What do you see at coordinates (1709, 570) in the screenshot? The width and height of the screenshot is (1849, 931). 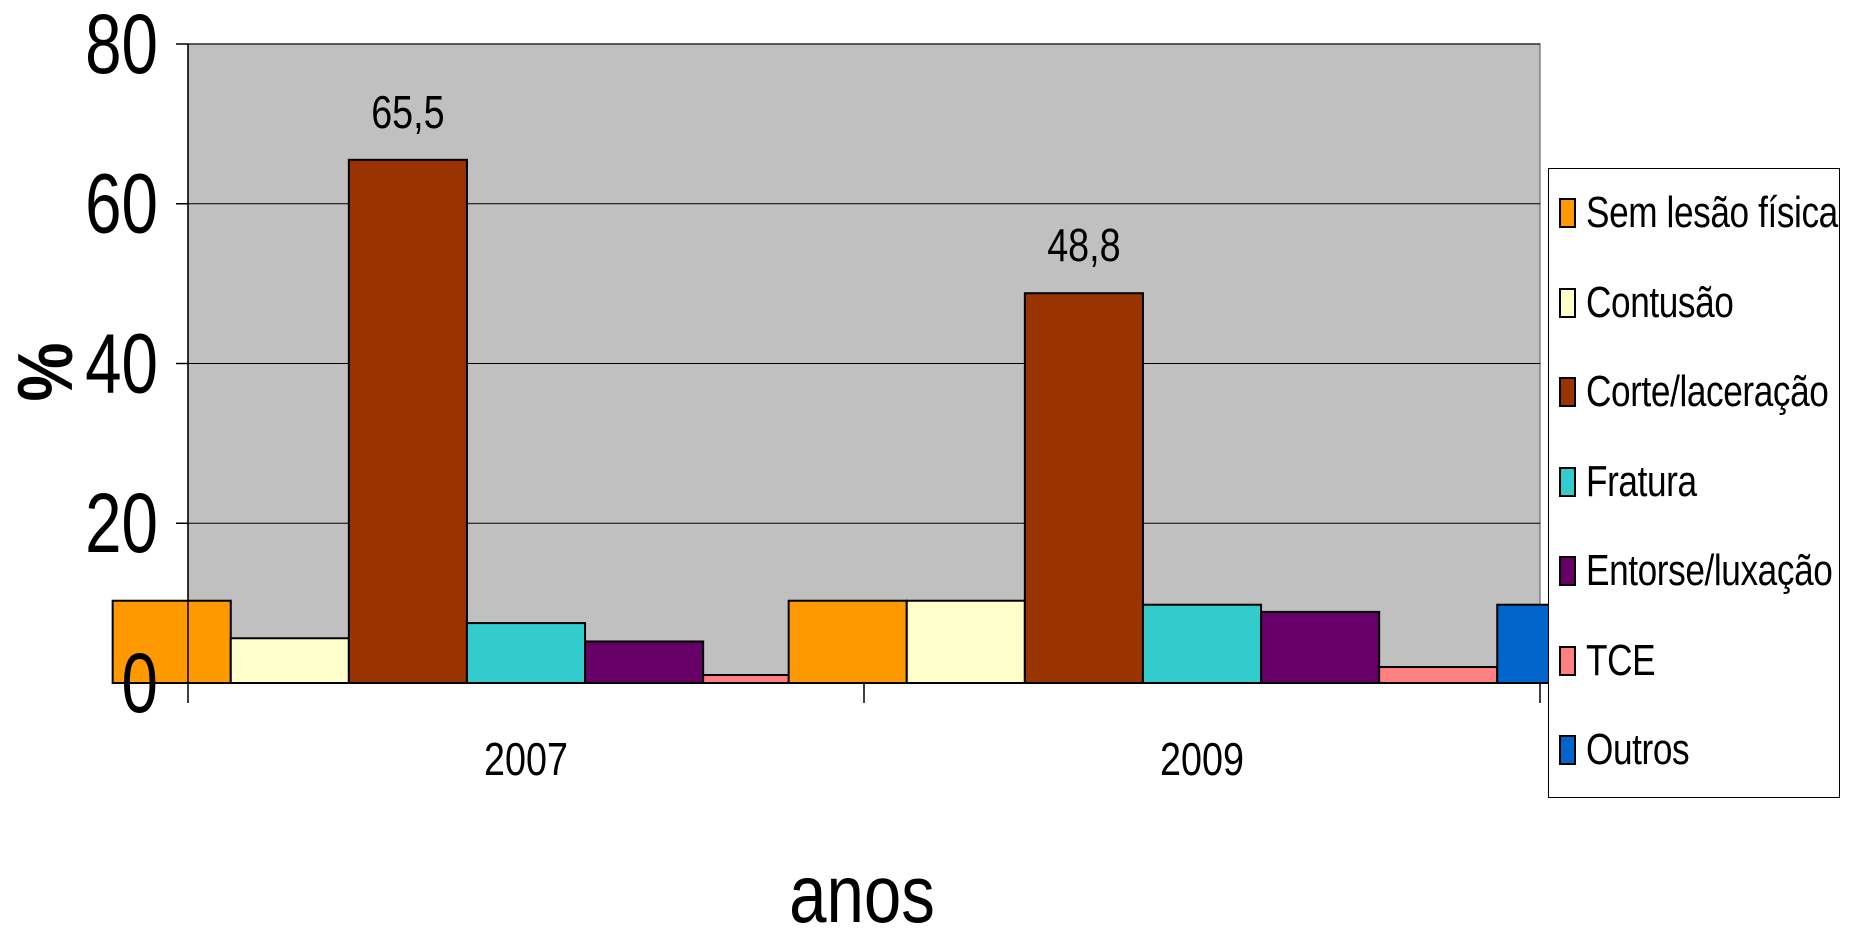 I see `legend-label: Entorse/luxação` at bounding box center [1709, 570].